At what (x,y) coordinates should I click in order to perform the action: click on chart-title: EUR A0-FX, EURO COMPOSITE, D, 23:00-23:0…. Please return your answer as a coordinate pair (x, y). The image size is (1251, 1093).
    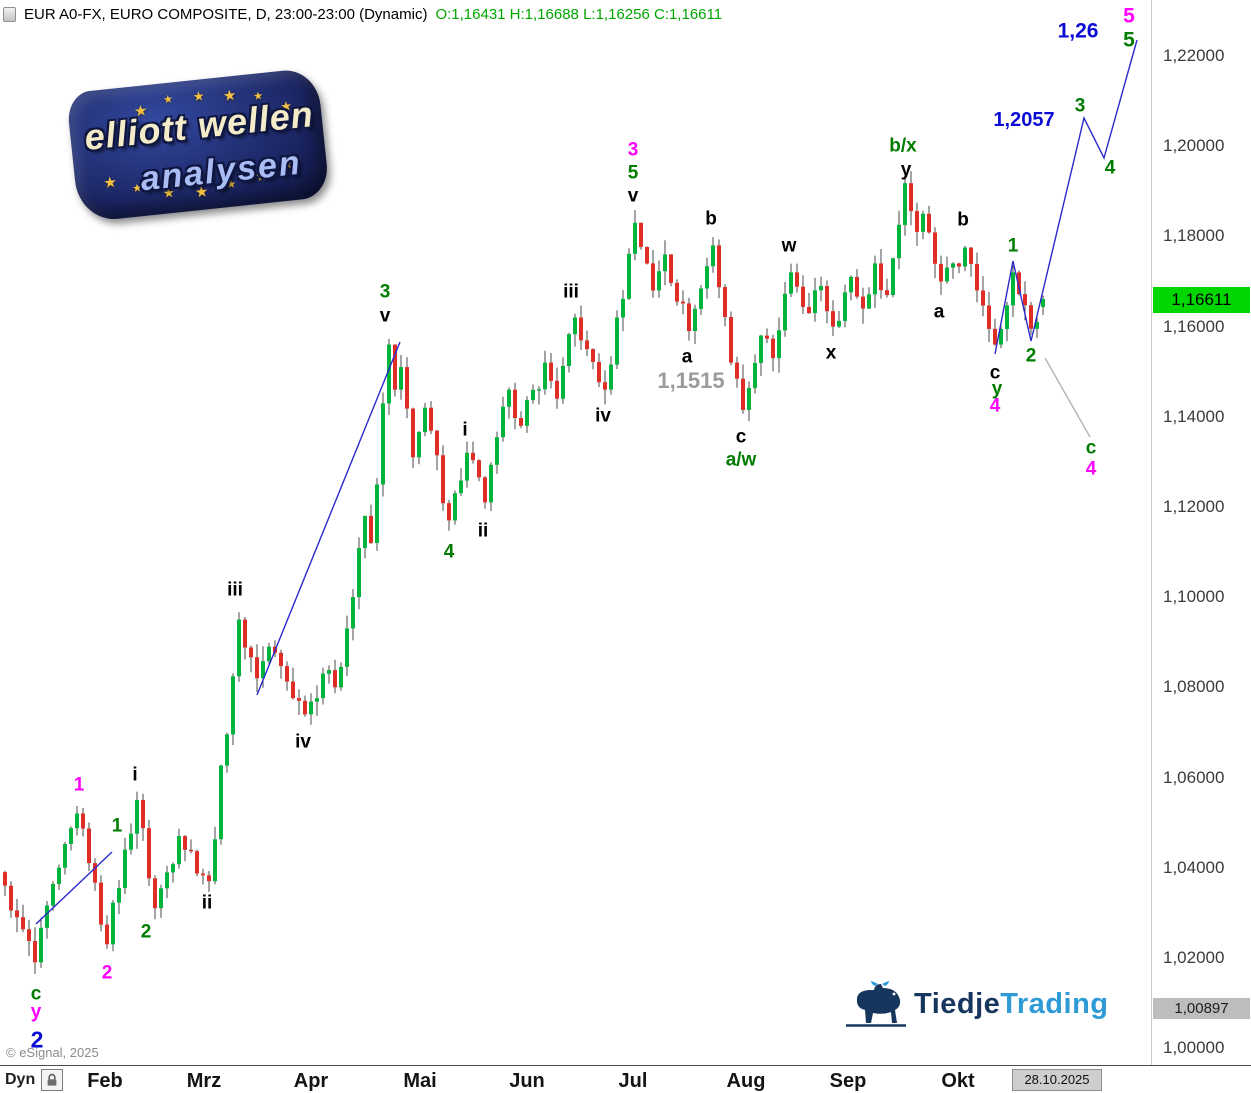
    Looking at the image, I should click on (226, 14).